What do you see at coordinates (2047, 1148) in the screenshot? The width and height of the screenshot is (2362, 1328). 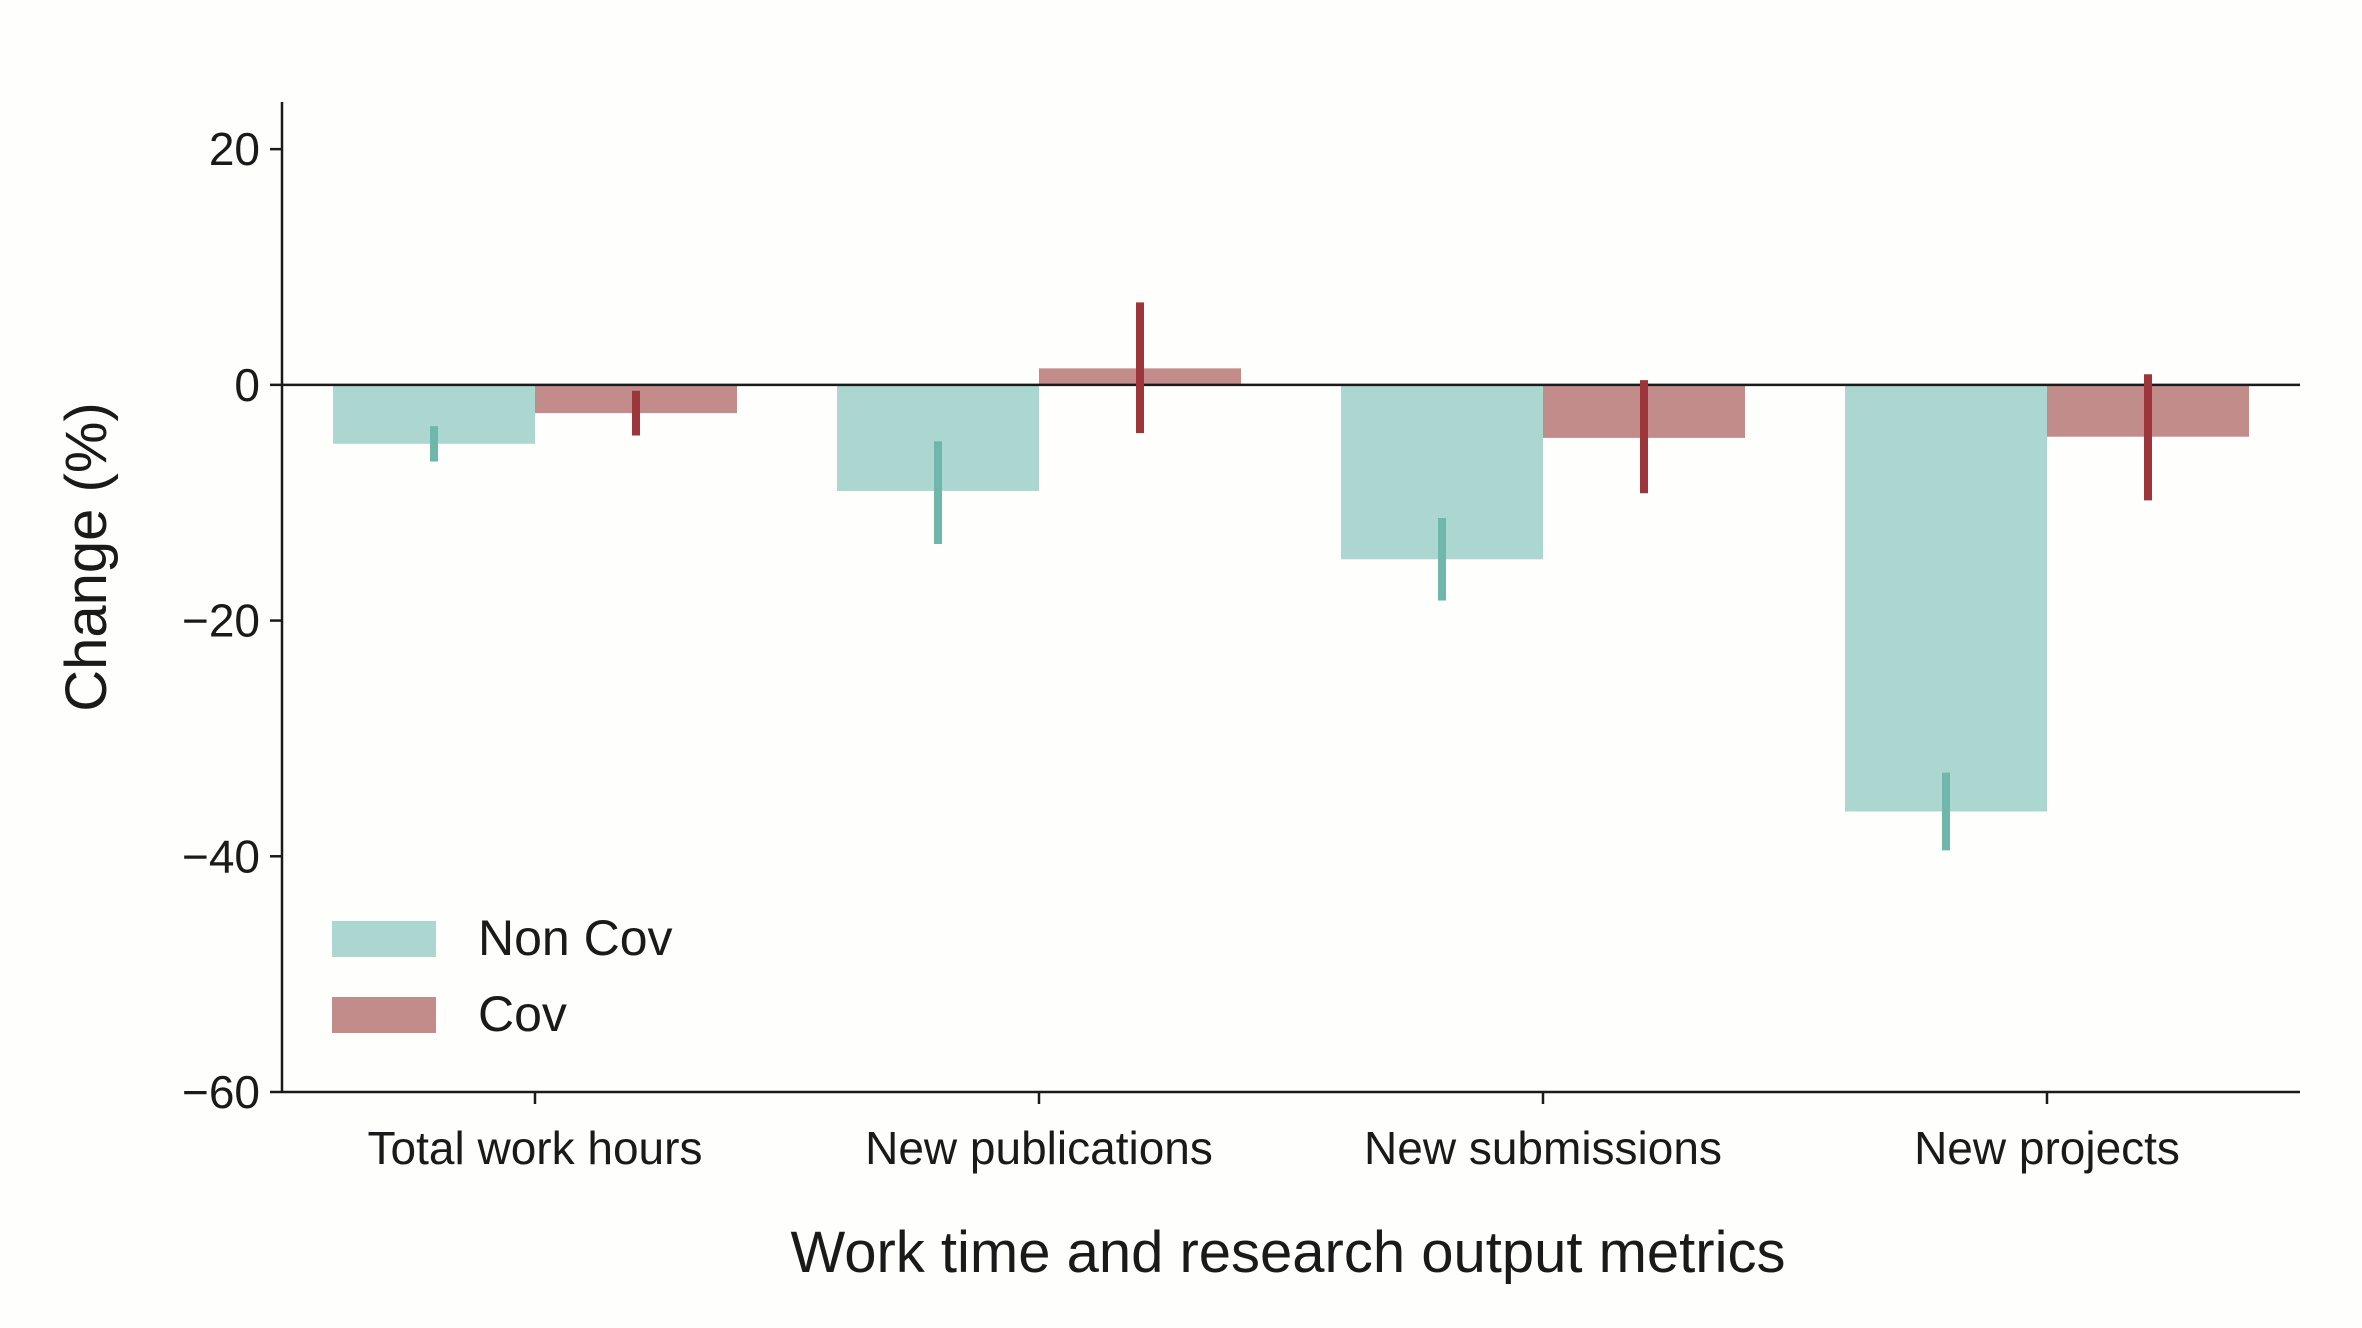 I see `x-tick-label-3: New projects` at bounding box center [2047, 1148].